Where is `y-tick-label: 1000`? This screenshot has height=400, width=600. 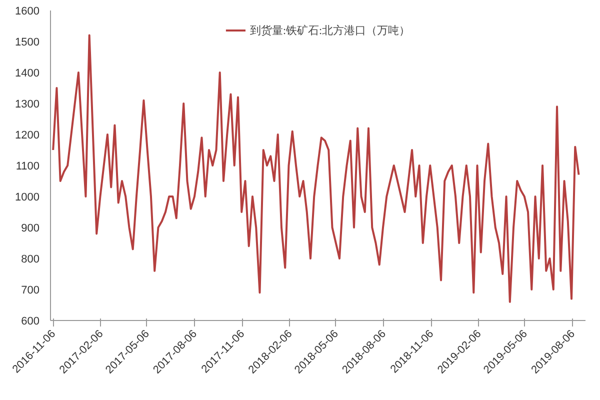
y-tick-label: 1000 is located at coordinates (27, 198).